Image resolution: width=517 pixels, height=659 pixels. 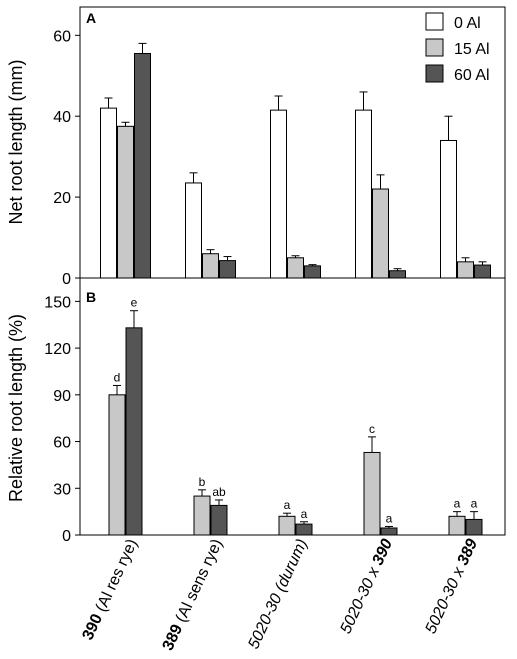 I want to click on x-category-label-bold: 389, so click(x=467, y=551).